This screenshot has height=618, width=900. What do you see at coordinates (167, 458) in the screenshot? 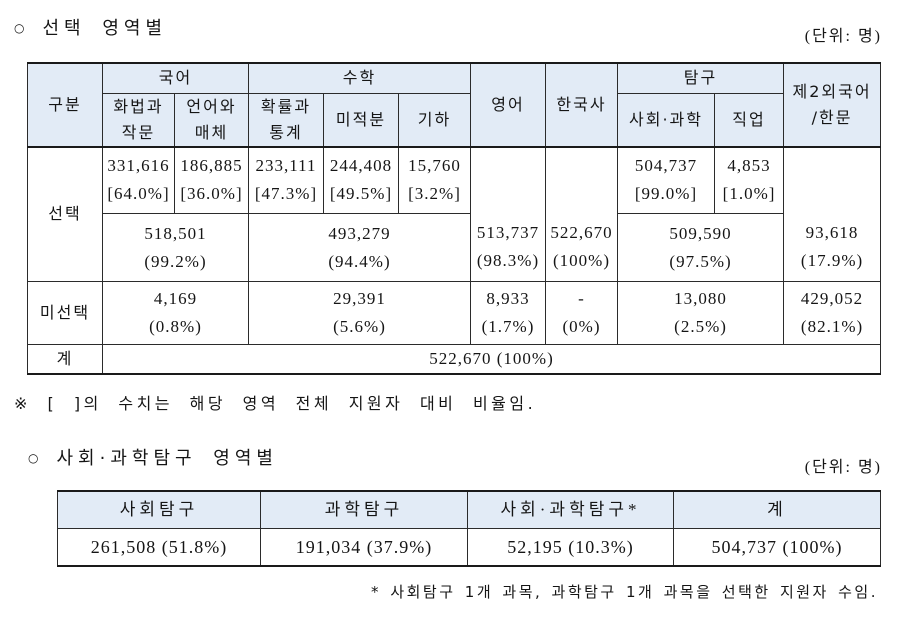
I see `section-2-title: 사회·과학탐구 영역별` at bounding box center [167, 458].